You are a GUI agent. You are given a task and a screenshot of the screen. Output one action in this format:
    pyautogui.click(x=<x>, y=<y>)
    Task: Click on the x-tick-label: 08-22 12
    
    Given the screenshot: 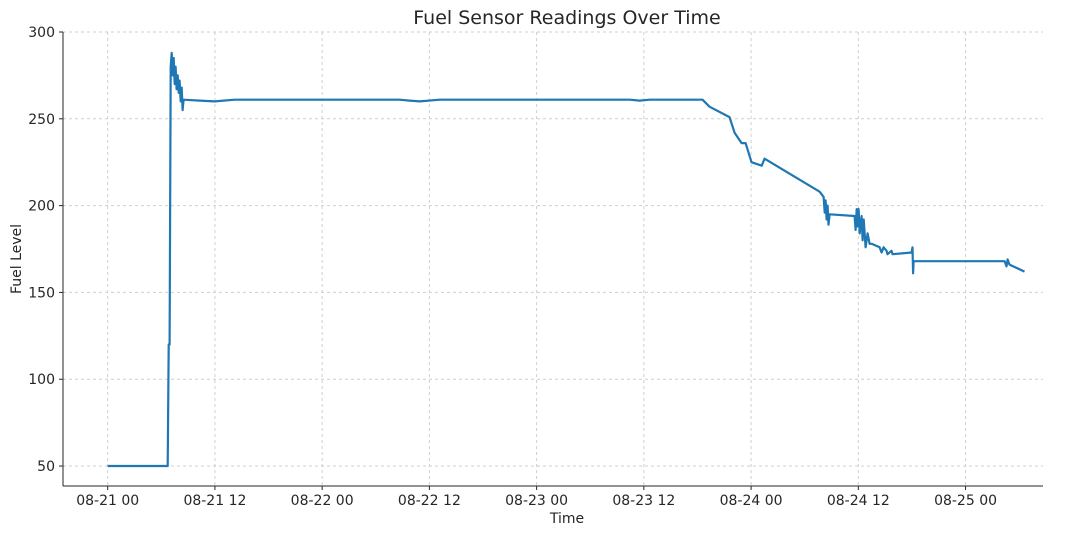 What is the action you would take?
    pyautogui.click(x=429, y=501)
    